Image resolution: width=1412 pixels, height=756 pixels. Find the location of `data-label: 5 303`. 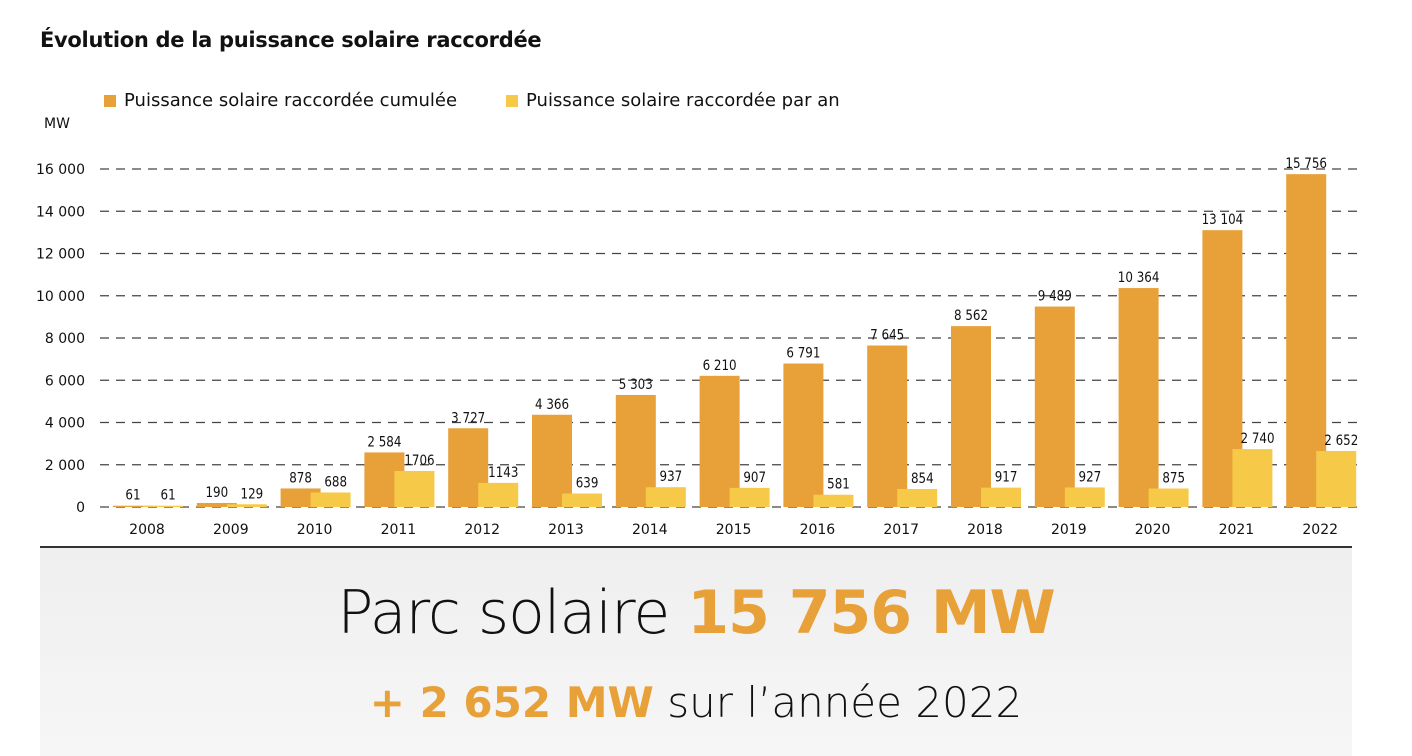

data-label: 5 303 is located at coordinates (636, 385).